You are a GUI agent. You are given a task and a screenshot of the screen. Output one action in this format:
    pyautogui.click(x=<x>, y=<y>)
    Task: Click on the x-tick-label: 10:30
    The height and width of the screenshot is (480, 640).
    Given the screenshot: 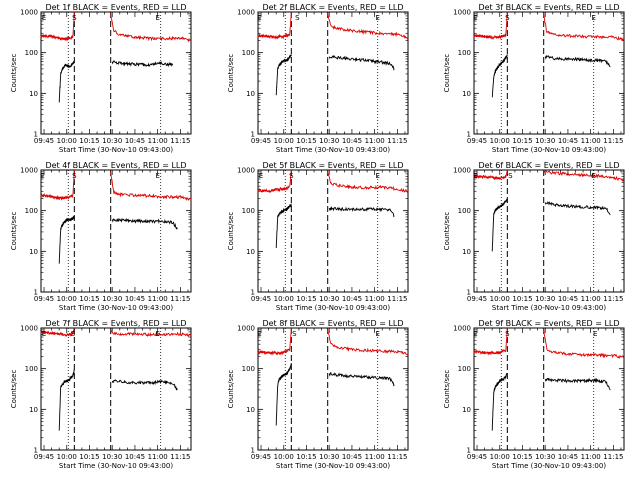 What is the action you would take?
    pyautogui.click(x=545, y=457)
    